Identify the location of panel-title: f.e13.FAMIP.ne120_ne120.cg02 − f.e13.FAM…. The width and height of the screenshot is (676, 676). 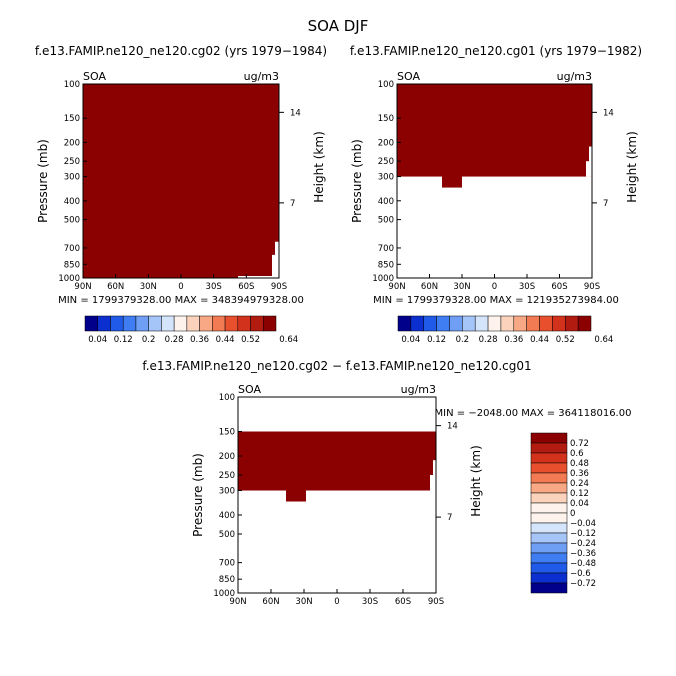
(336, 366).